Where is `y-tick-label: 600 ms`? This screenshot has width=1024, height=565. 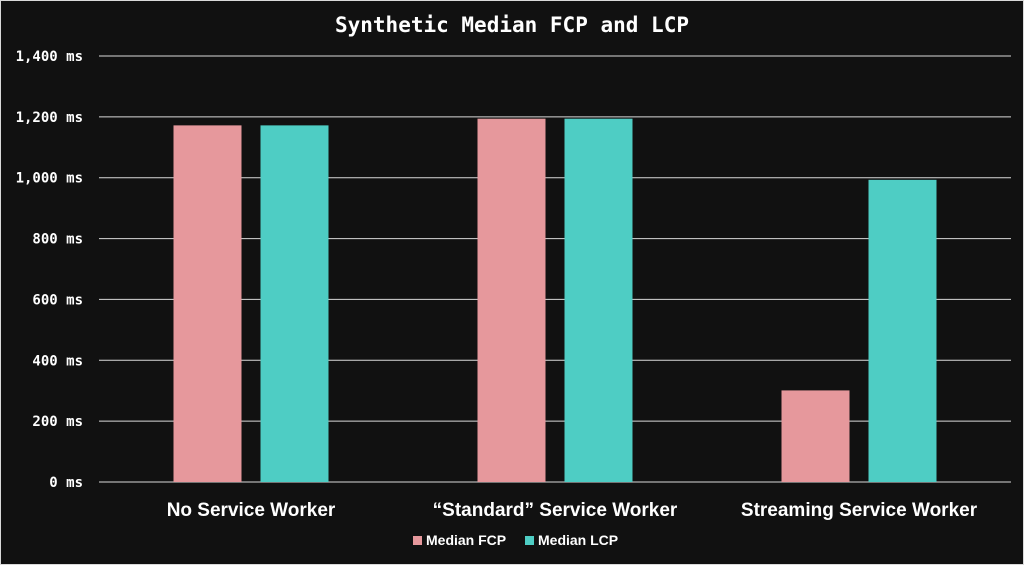
y-tick-label: 600 ms is located at coordinates (57, 300).